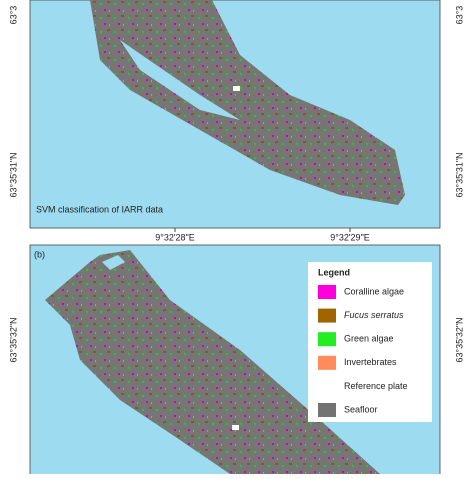  Describe the element at coordinates (350, 237) in the screenshot. I see `lon-label: 9°32'29"E` at that location.